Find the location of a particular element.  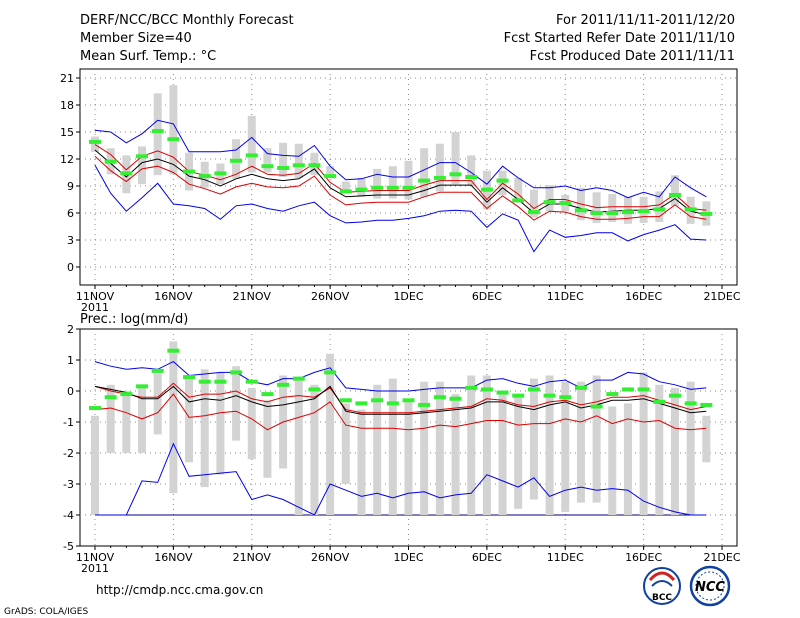

lower-std-line is located at coordinates (400, 412).